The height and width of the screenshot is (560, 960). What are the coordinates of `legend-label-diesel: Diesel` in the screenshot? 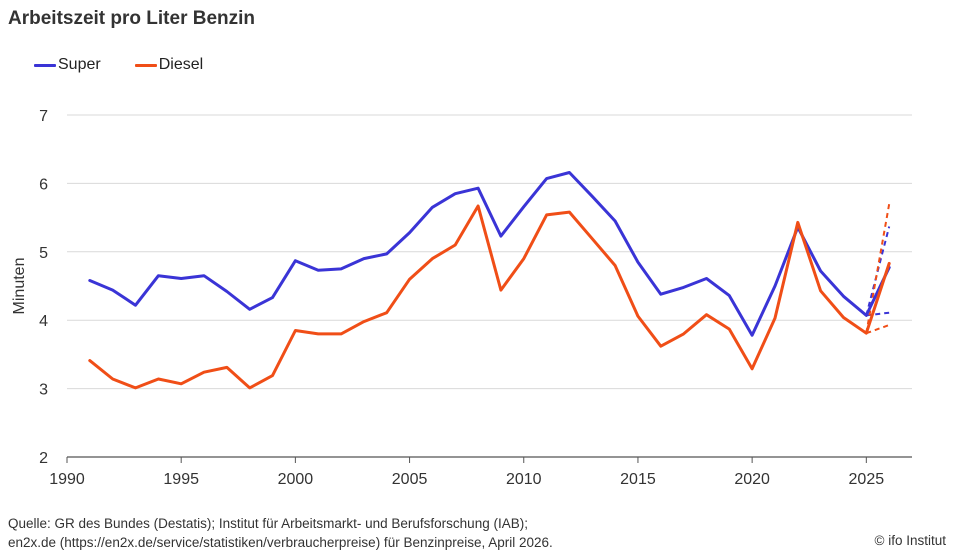 It's located at (181, 64).